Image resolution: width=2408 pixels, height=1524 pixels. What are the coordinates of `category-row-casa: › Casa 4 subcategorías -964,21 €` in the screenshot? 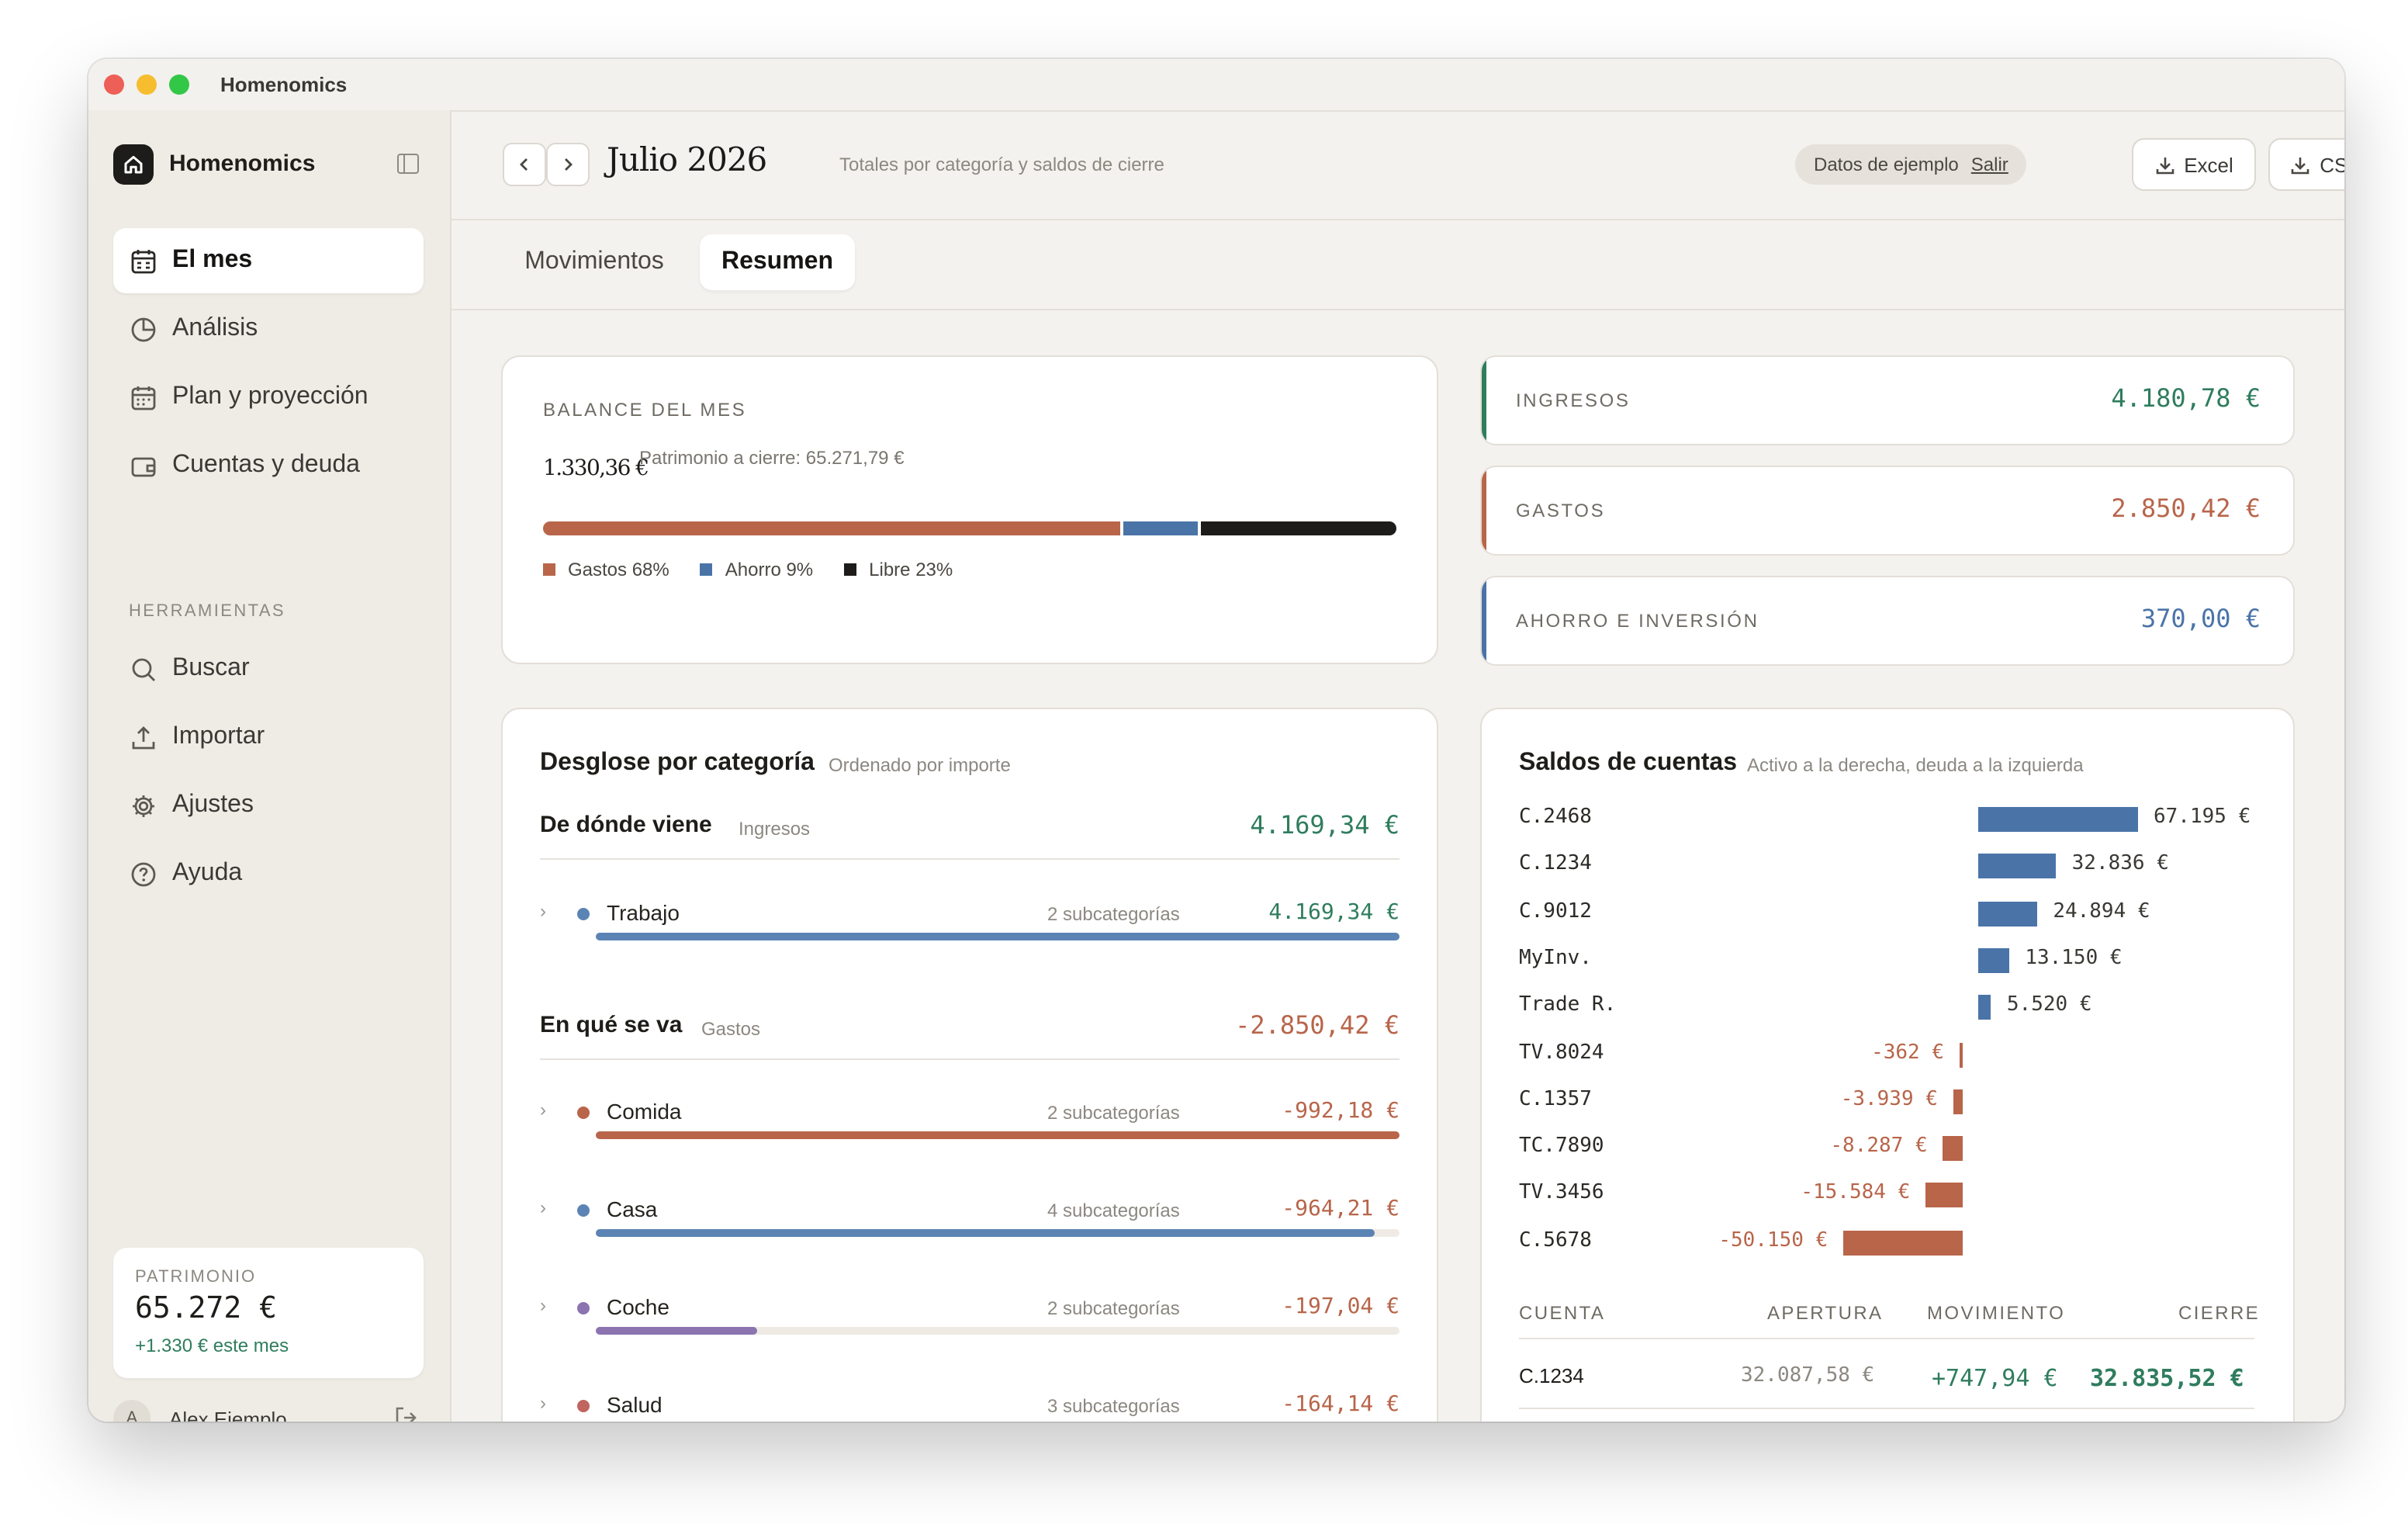 It's located at (970, 1229).